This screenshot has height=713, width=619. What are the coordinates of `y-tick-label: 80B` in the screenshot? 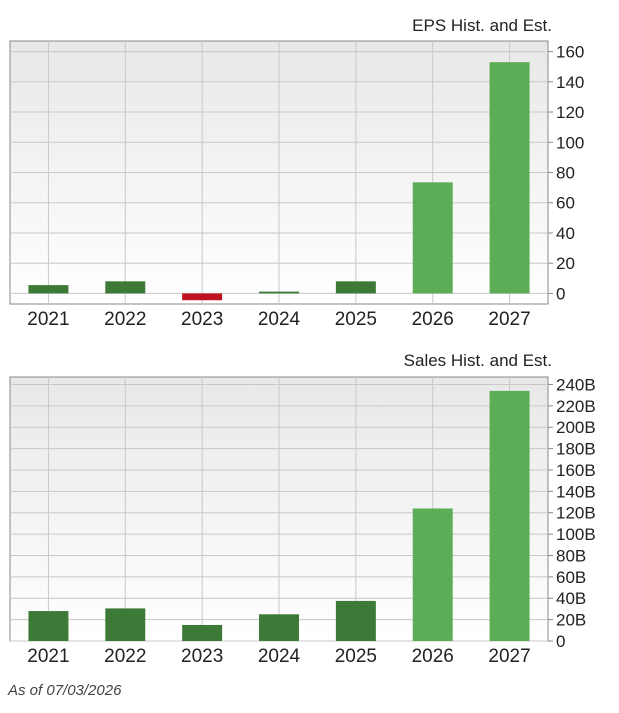 It's located at (571, 555).